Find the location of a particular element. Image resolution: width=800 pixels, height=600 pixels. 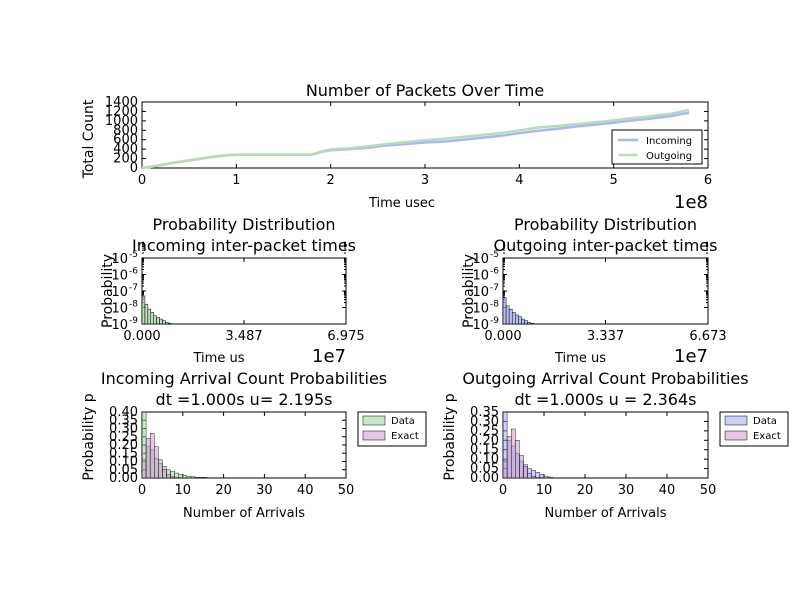

outgoing-interpacket-chart-ytick-exponent: -7 is located at coordinates (494, 288).